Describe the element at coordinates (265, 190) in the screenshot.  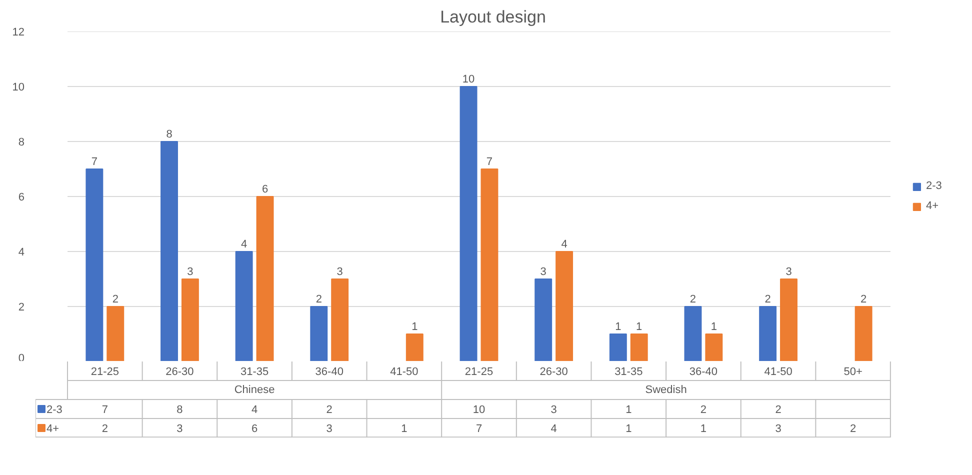
I see `text: 6` at that location.